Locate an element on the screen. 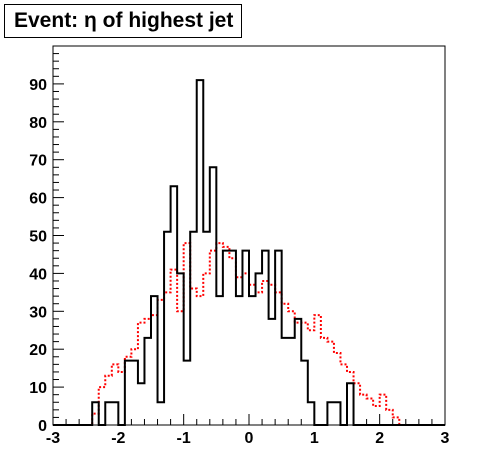 This screenshot has width=496, height=472. x-tick-label: 2 is located at coordinates (379, 438).